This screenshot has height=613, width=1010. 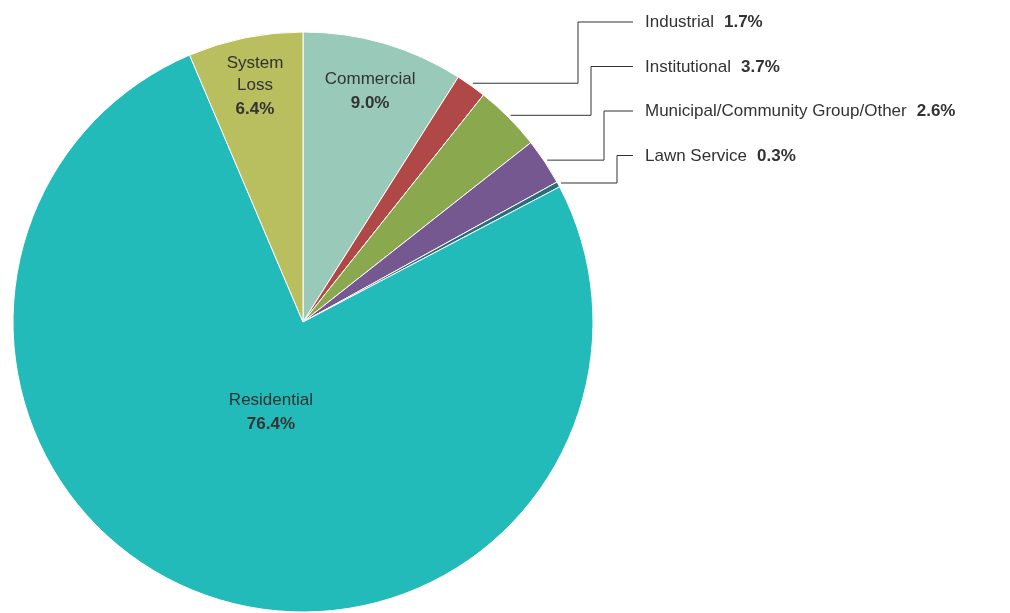 I want to click on data-label: 0.3%, so click(x=776, y=155).